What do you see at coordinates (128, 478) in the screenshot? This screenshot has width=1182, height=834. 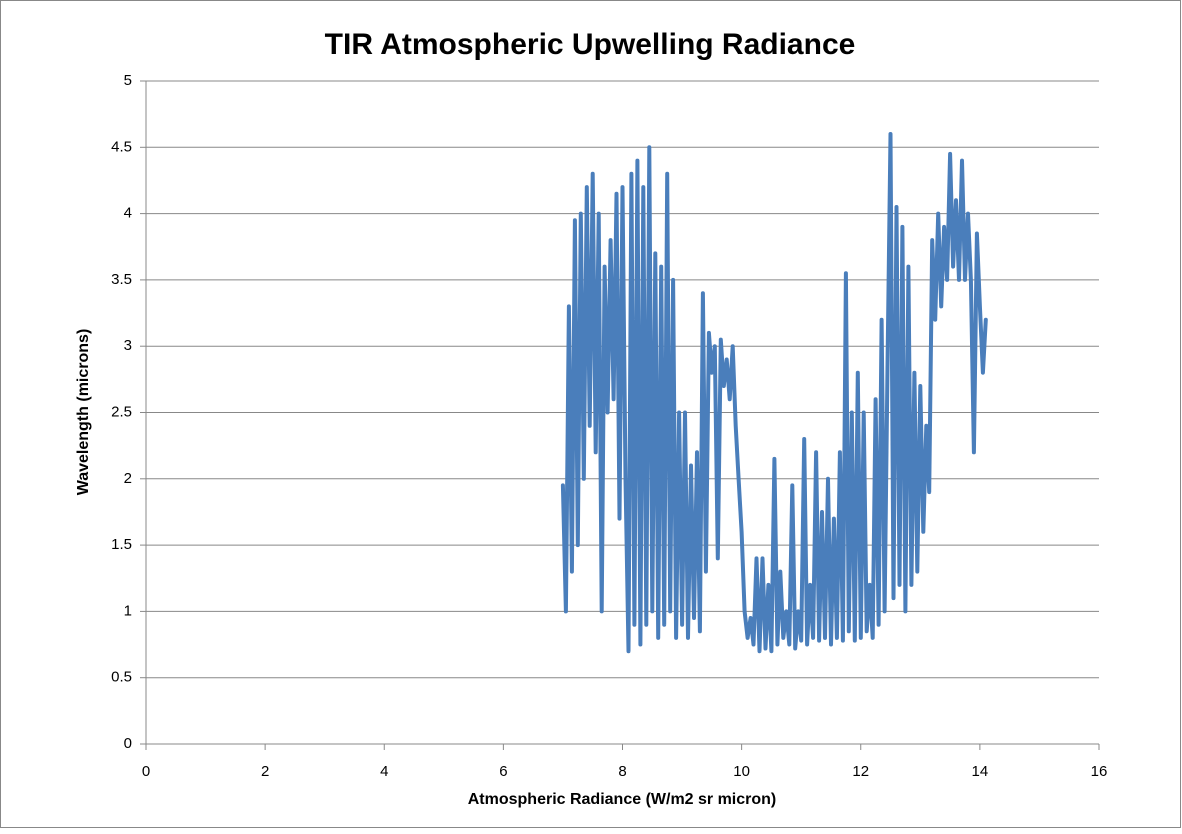 I see `y-tick-label: 2` at bounding box center [128, 478].